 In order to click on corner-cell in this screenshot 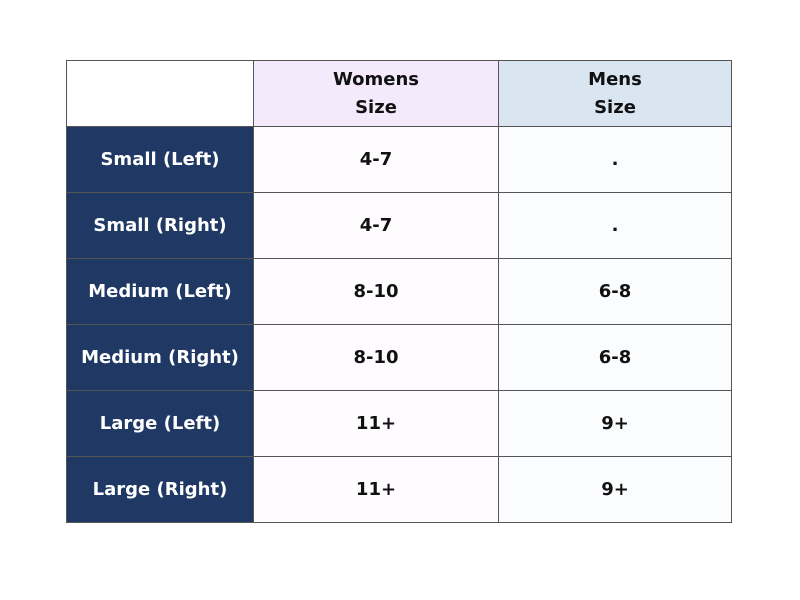, I will do `click(160, 93)`.